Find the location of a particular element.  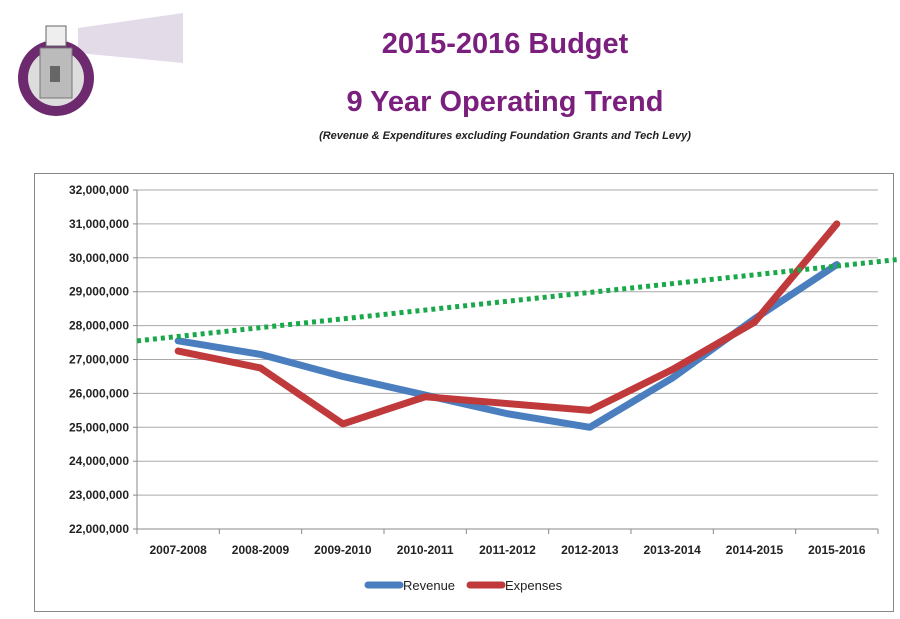

page-title: 2015-2016 Budget is located at coordinates (505, 44).